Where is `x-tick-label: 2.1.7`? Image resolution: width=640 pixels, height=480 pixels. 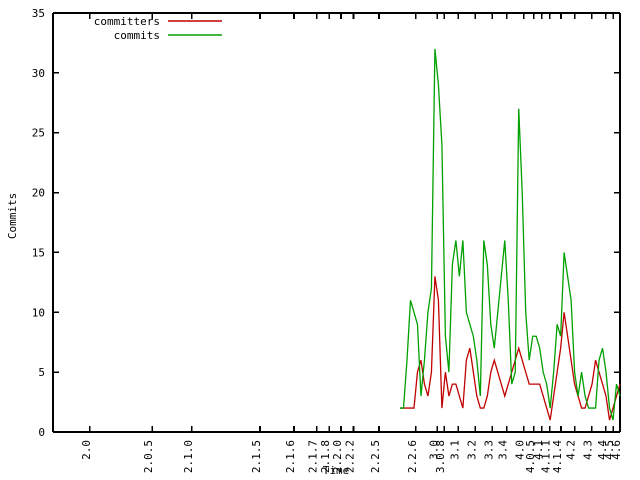
x-tick-label: 2.1.7 is located at coordinates (313, 456).